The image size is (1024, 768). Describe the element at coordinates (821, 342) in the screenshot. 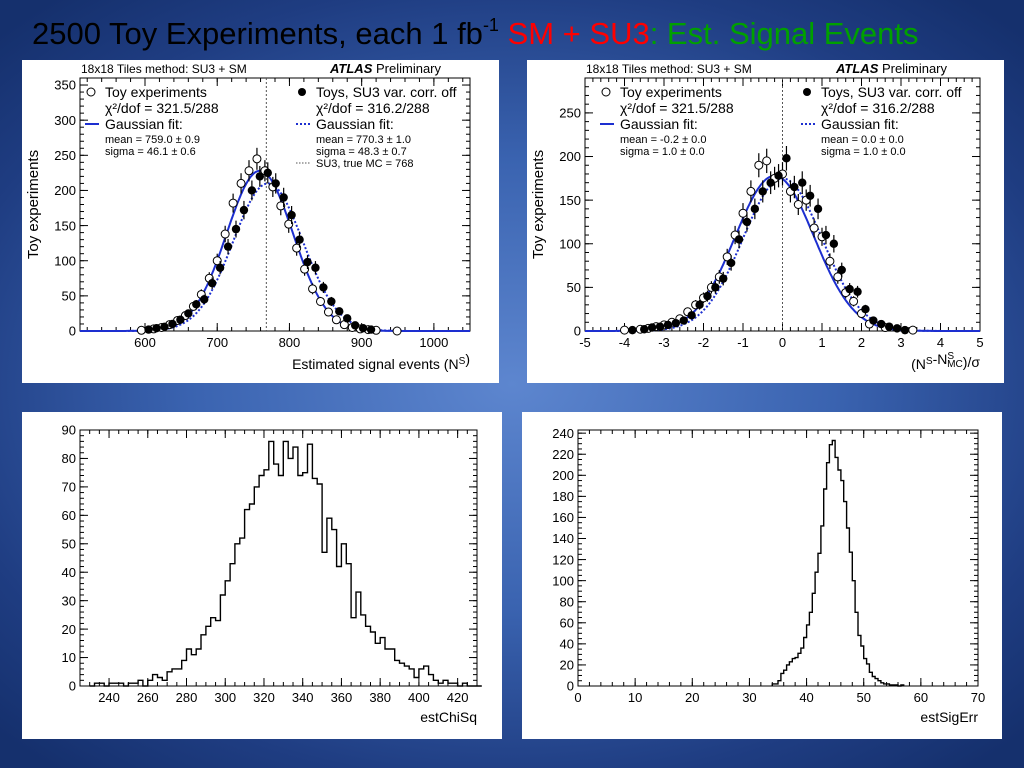

I see `x-tick-label: 1` at that location.